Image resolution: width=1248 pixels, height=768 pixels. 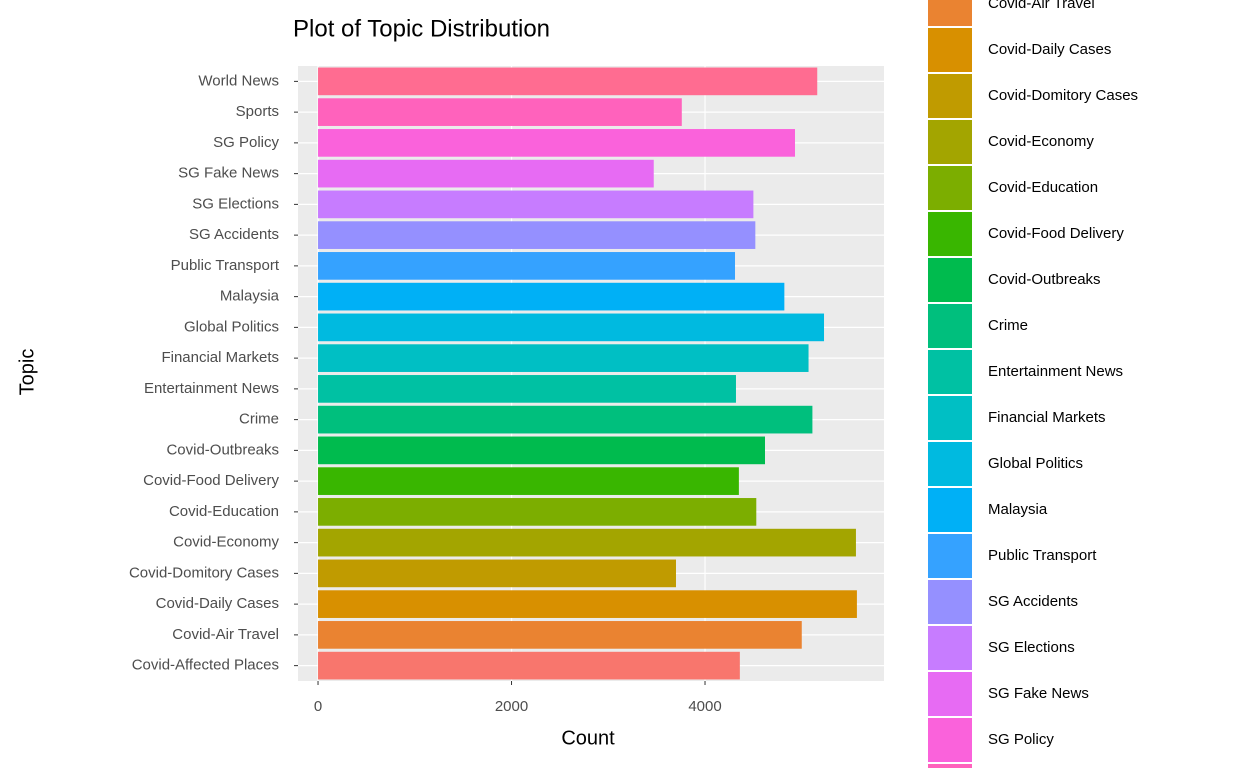 I want to click on y-tick-label: Covid-Education, so click(x=224, y=511).